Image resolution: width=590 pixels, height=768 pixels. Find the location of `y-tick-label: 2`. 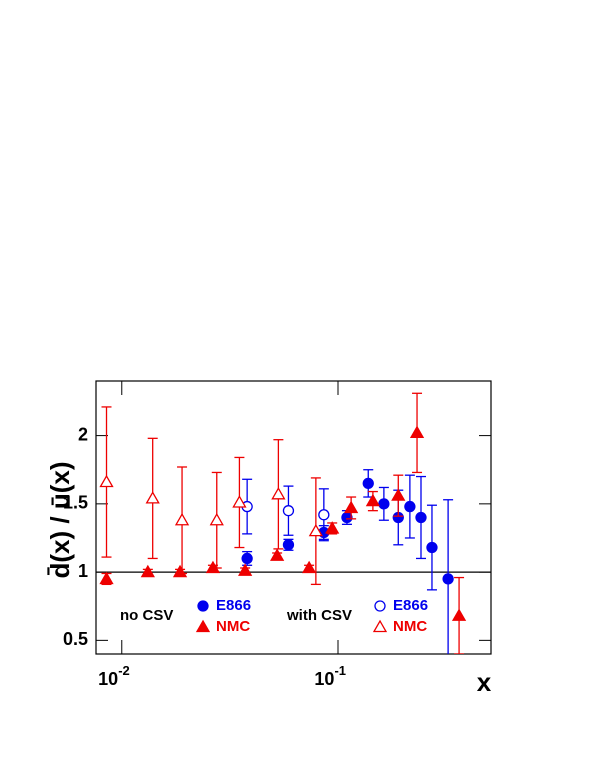

y-tick-label: 2 is located at coordinates (83, 434).